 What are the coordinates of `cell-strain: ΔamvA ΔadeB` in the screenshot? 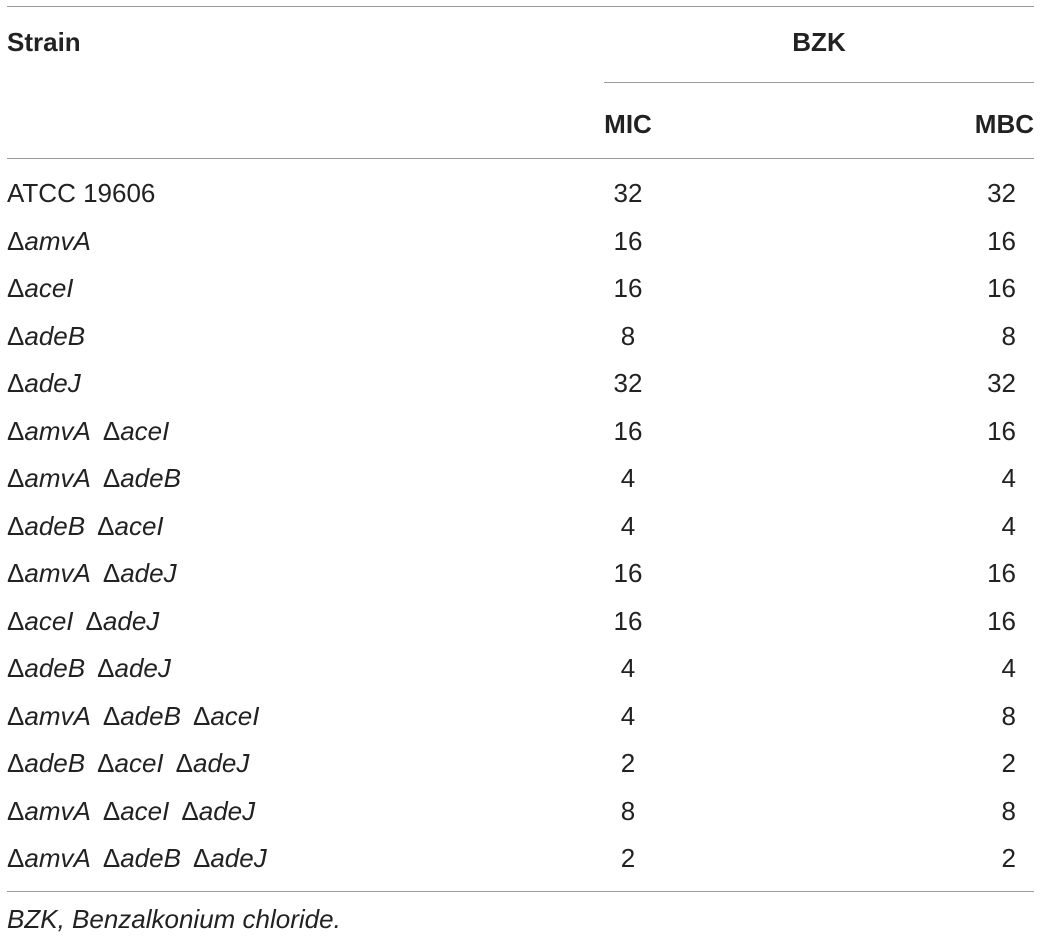 It's located at (94, 478).